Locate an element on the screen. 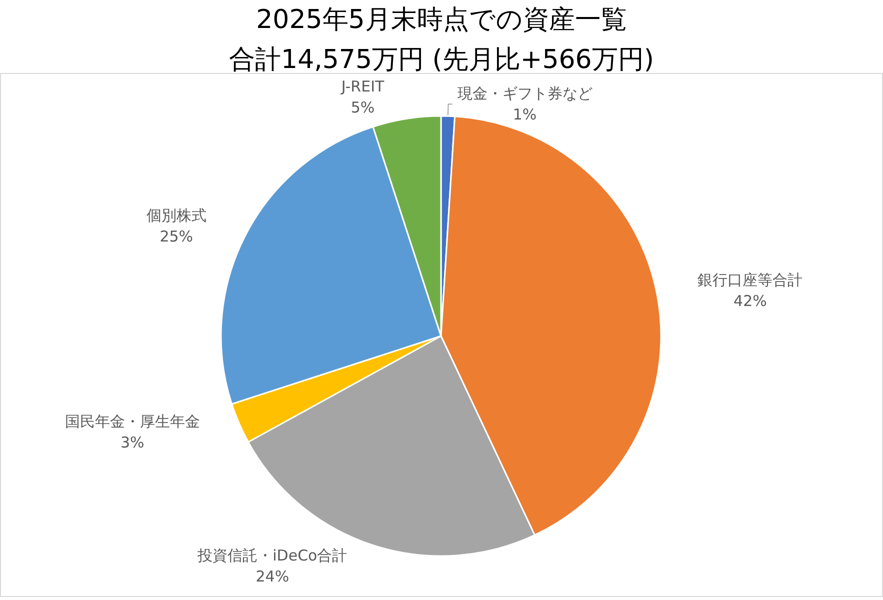 The image size is (883, 600). data-label: 24% is located at coordinates (273, 577).